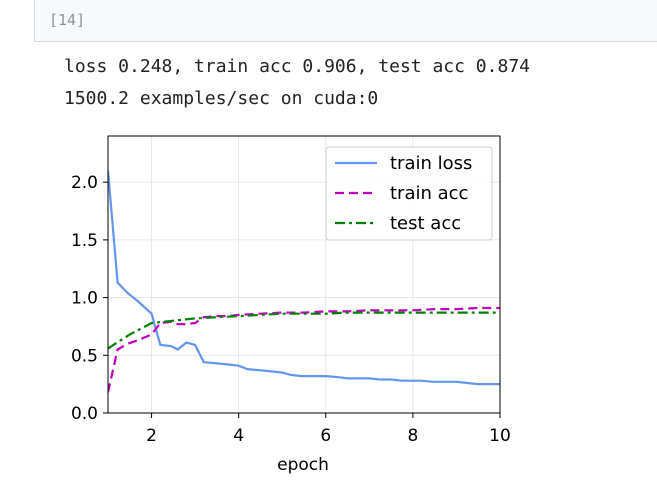 This screenshot has width=657, height=497. I want to click on y-tick-label: 2.0, so click(84, 183).